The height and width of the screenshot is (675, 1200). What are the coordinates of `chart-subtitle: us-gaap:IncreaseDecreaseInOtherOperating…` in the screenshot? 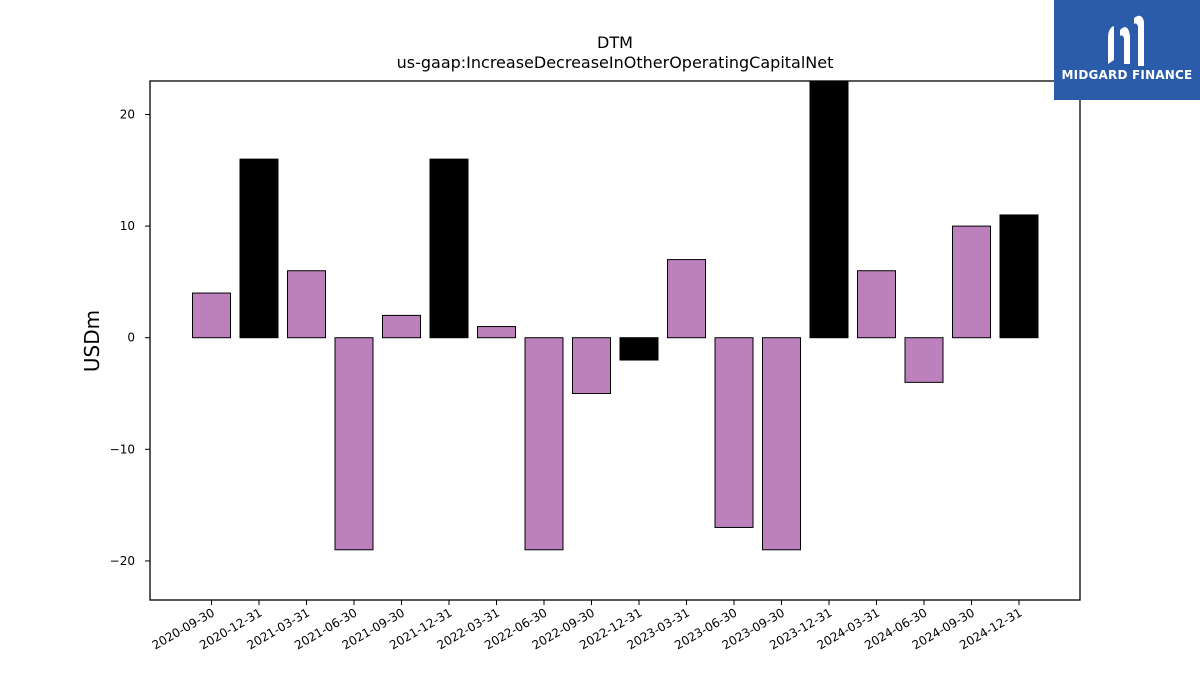 It's located at (615, 62).